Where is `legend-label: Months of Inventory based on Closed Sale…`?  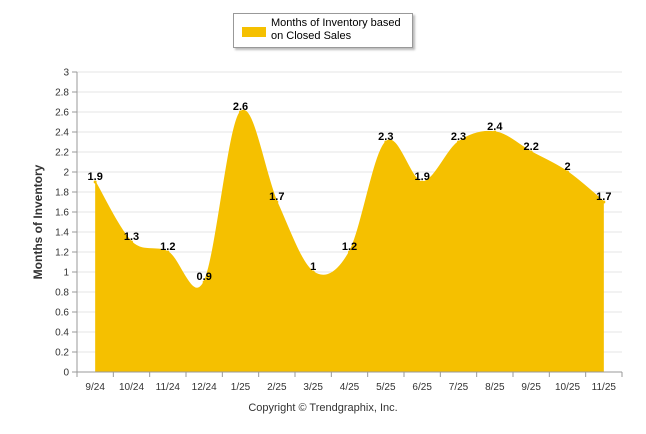 legend-label: Months of Inventory based on Closed Sale… is located at coordinates (336, 29).